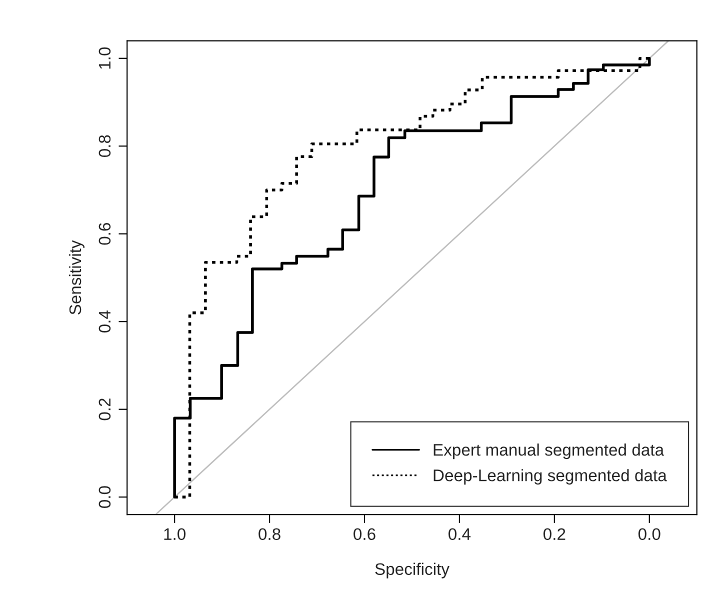 The image size is (714, 609). What do you see at coordinates (459, 534) in the screenshot?
I see `x-tick-label: 0.4` at bounding box center [459, 534].